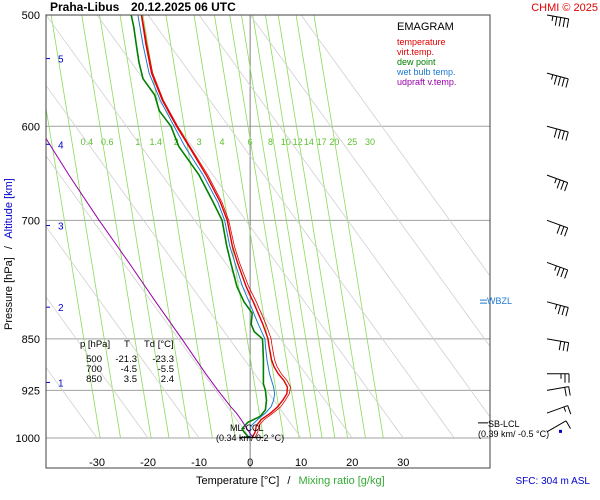  Describe the element at coordinates (176, 142) in the screenshot. I see `mixing-ratio-label: 2` at that location.